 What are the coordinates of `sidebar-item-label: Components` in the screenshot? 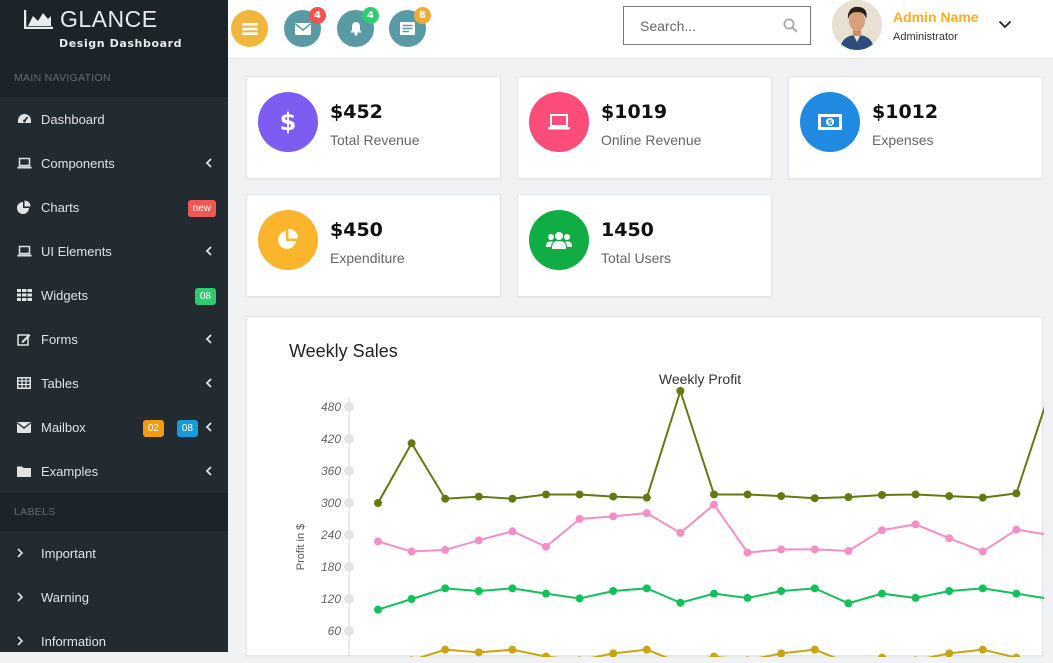 It's located at (78, 163).